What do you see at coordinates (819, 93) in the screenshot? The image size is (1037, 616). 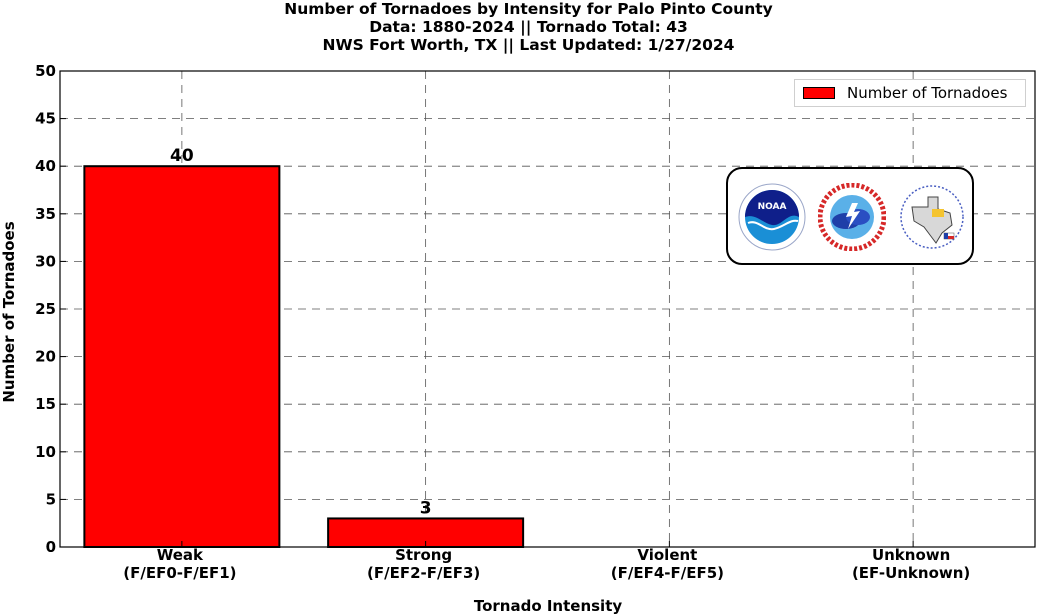 I see `legend-swatch` at bounding box center [819, 93].